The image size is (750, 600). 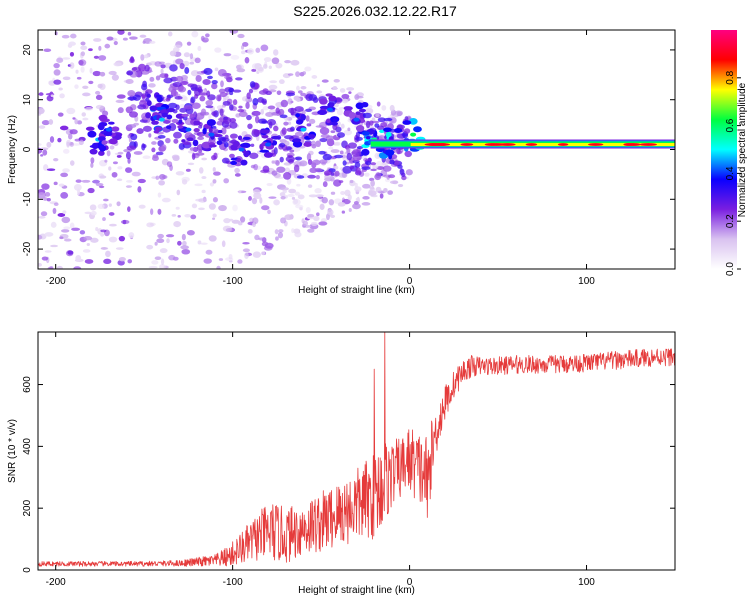 I want to click on y-axis-label: Frequency (Hz), so click(x=12, y=149).